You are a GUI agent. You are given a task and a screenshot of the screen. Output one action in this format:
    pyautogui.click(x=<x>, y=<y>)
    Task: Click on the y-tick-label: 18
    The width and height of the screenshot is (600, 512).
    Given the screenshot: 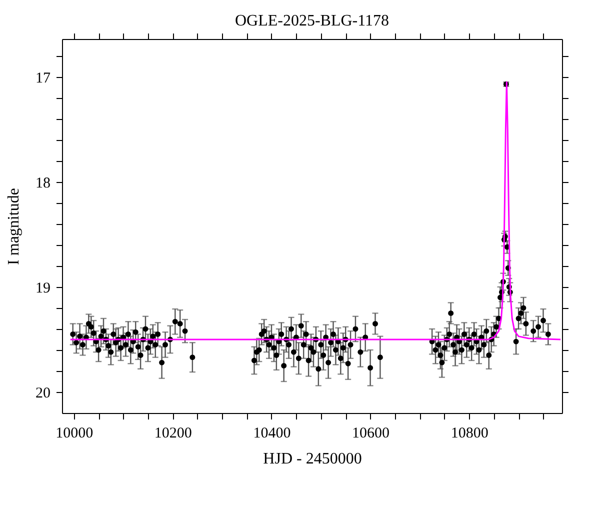 What is the action you would take?
    pyautogui.click(x=43, y=183)
    